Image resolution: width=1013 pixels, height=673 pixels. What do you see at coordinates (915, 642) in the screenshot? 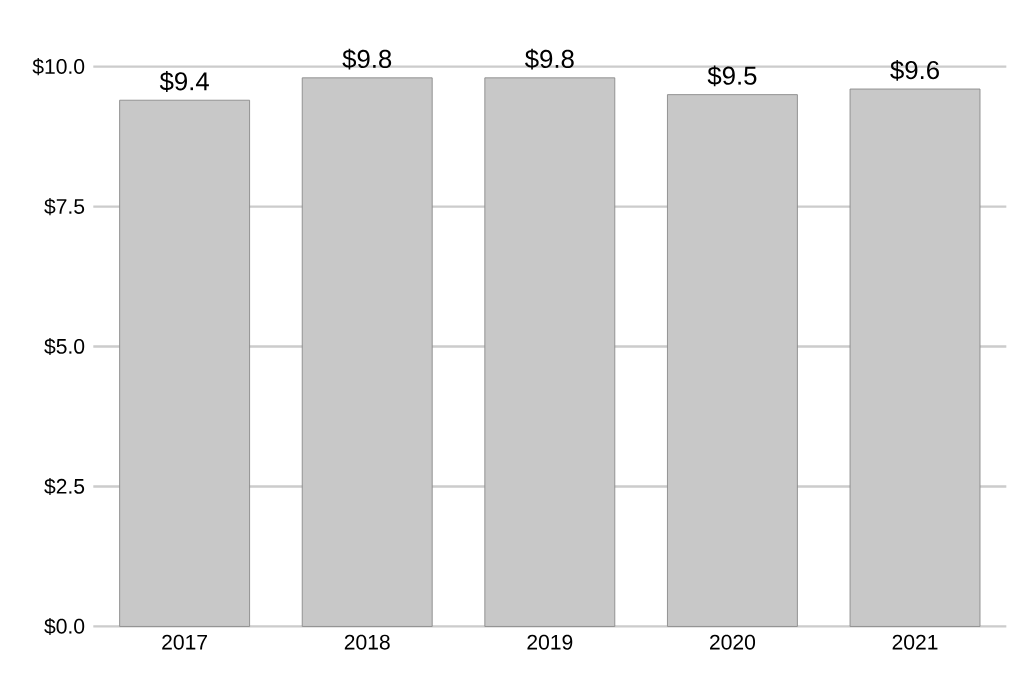
I see `x-tick-label: 2021` at bounding box center [915, 642].